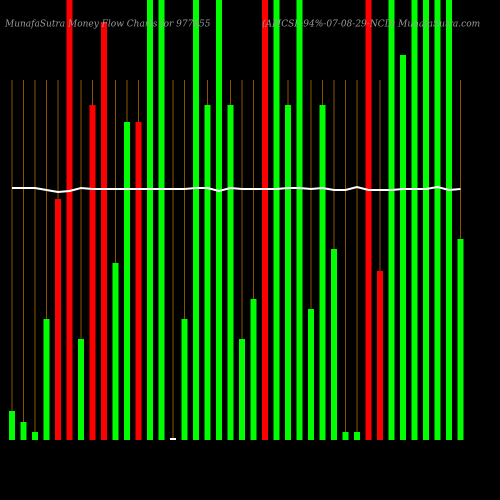 The image size is (500, 500). What do you see at coordinates (107, 25) in the screenshot?
I see `chart-title: MunafaSutra Money Flow Charts for 977655` at bounding box center [107, 25].